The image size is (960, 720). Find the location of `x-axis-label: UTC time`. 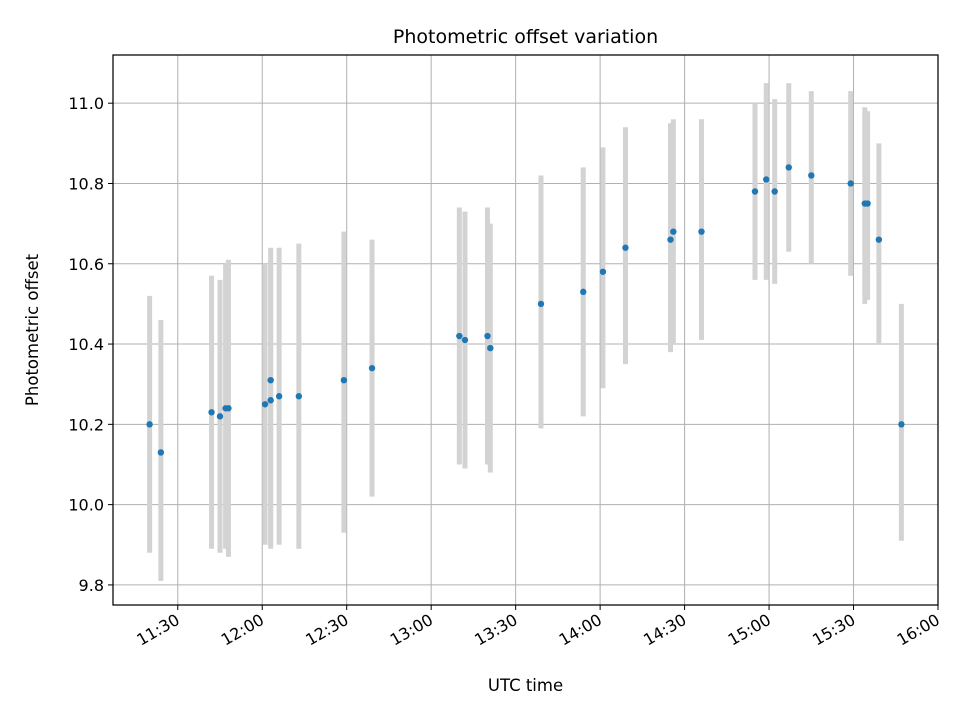

x-axis-label: UTC time is located at coordinates (525, 685).